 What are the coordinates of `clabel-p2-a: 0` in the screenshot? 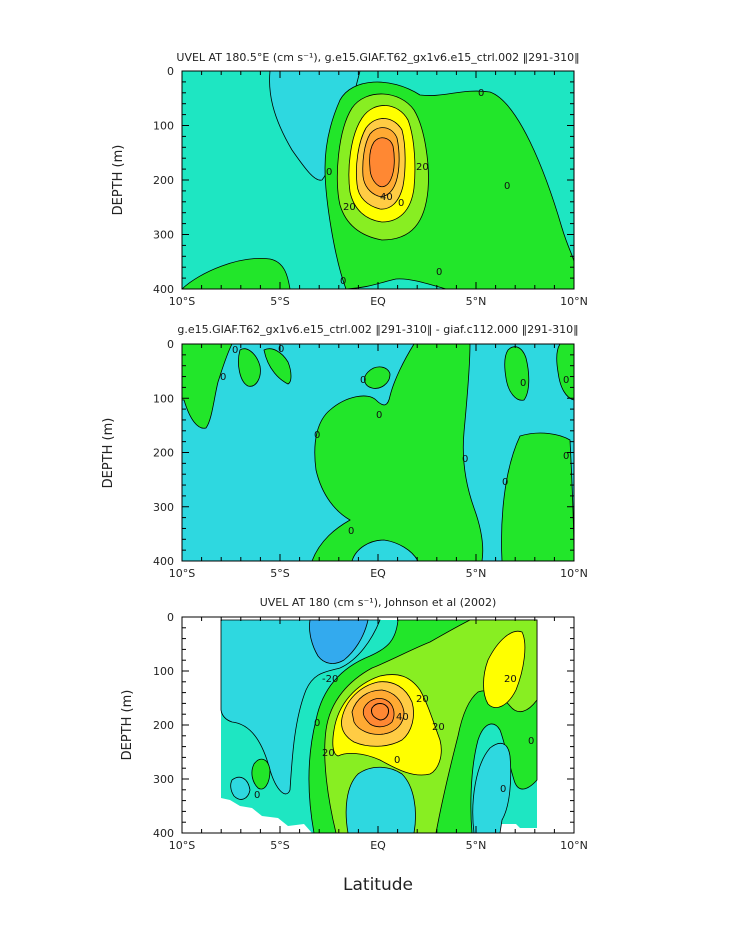 It's located at (235, 350).